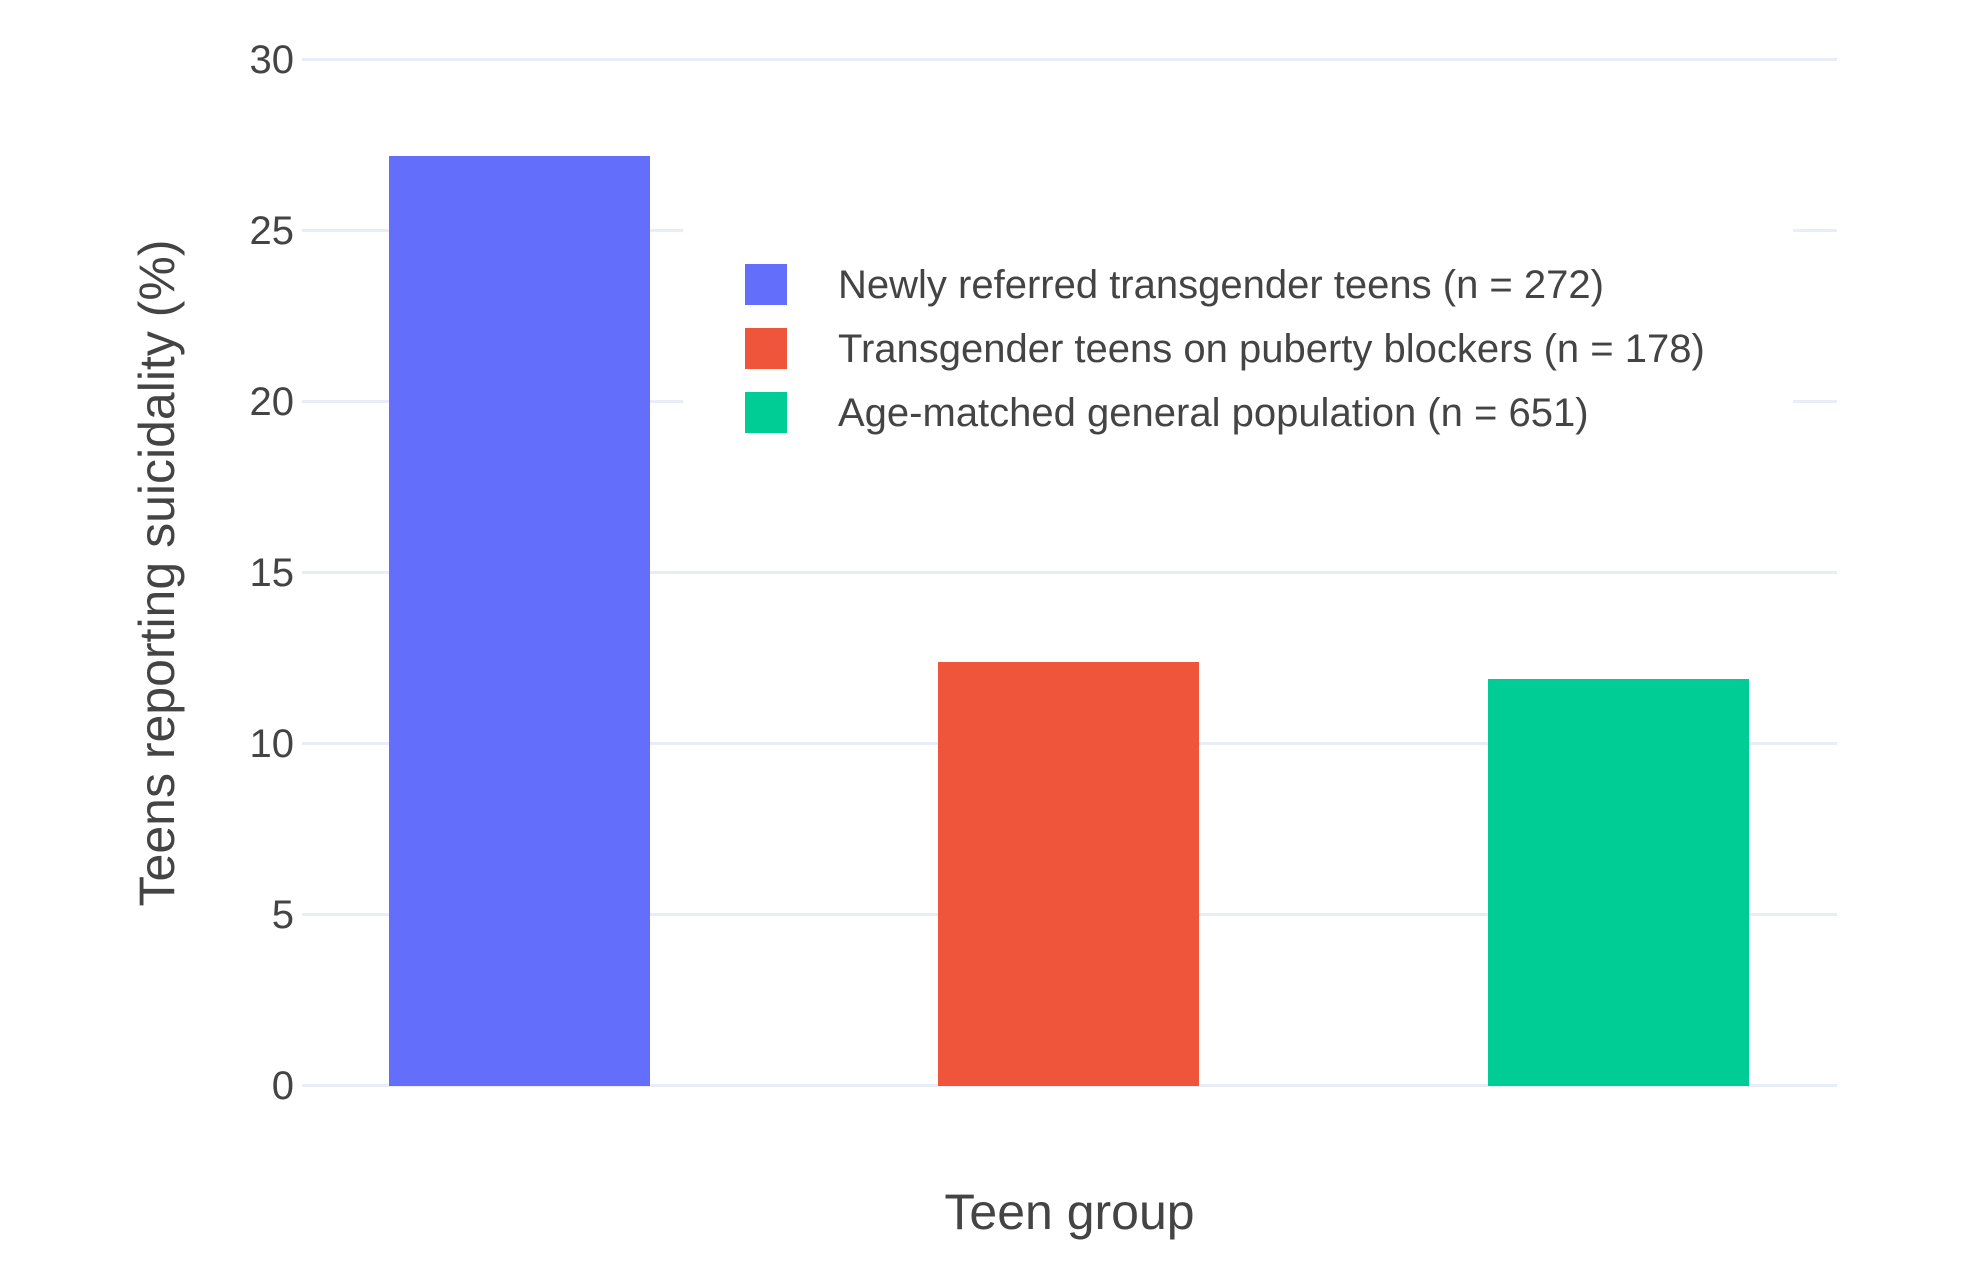 The height and width of the screenshot is (1269, 1987). I want to click on y-tick-label: 10, so click(272, 744).